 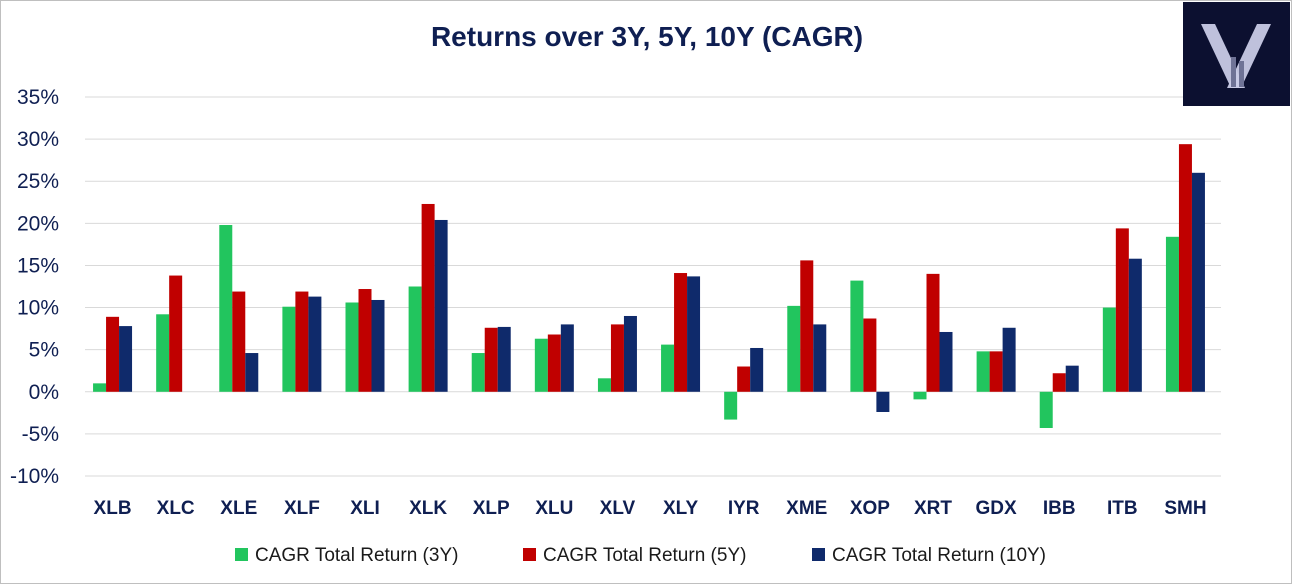 I want to click on bar-xle-5y, so click(x=239, y=341).